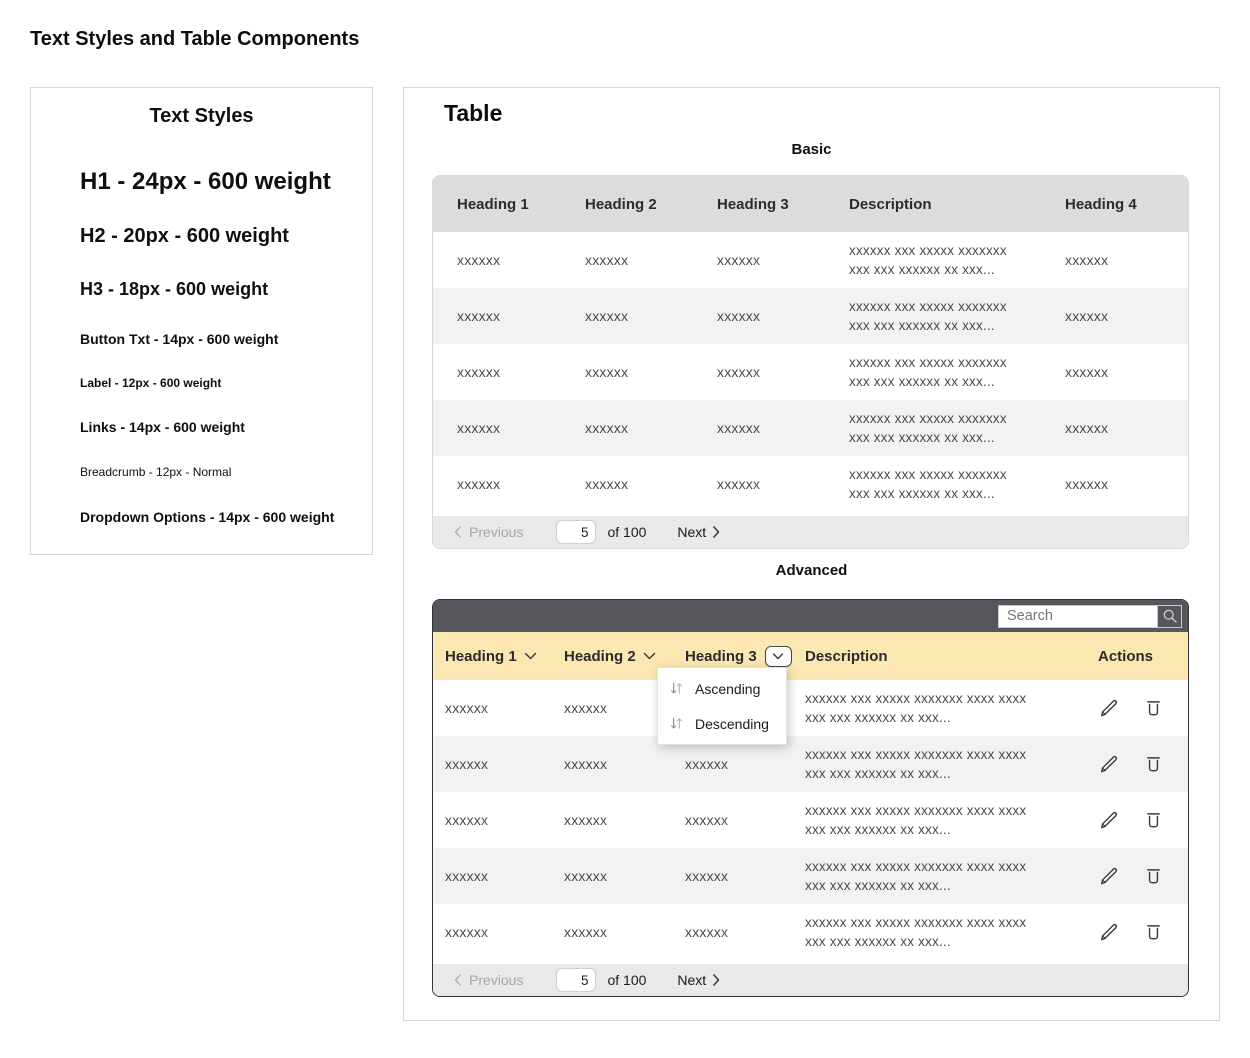 The height and width of the screenshot is (1058, 1250). What do you see at coordinates (207, 517) in the screenshot?
I see `text-style-dropdown-options: Dropdown Options - 14px - 600 weight` at bounding box center [207, 517].